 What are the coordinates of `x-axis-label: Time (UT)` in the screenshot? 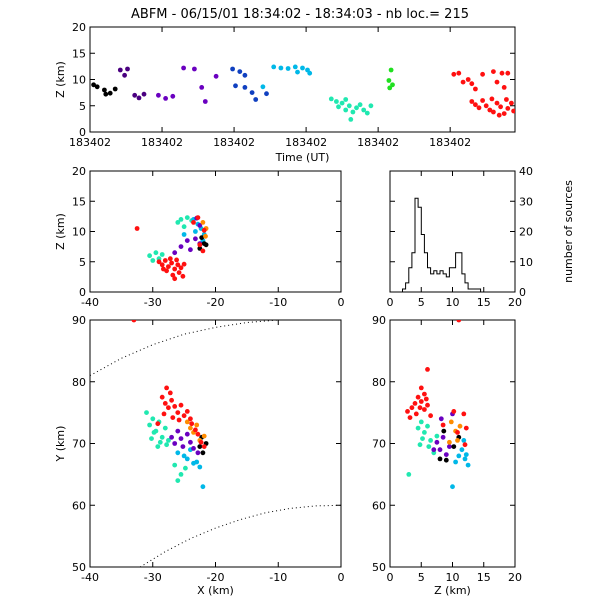 It's located at (302, 157).